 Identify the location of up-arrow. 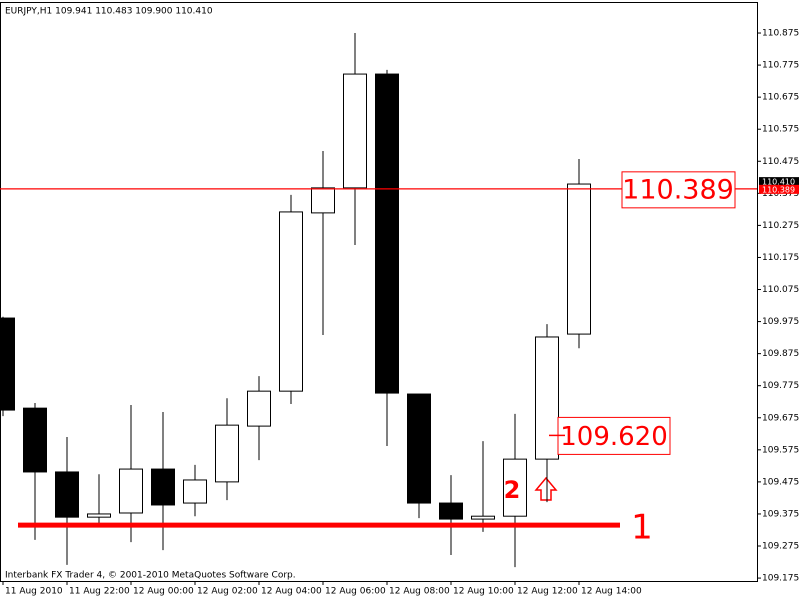
(546, 488).